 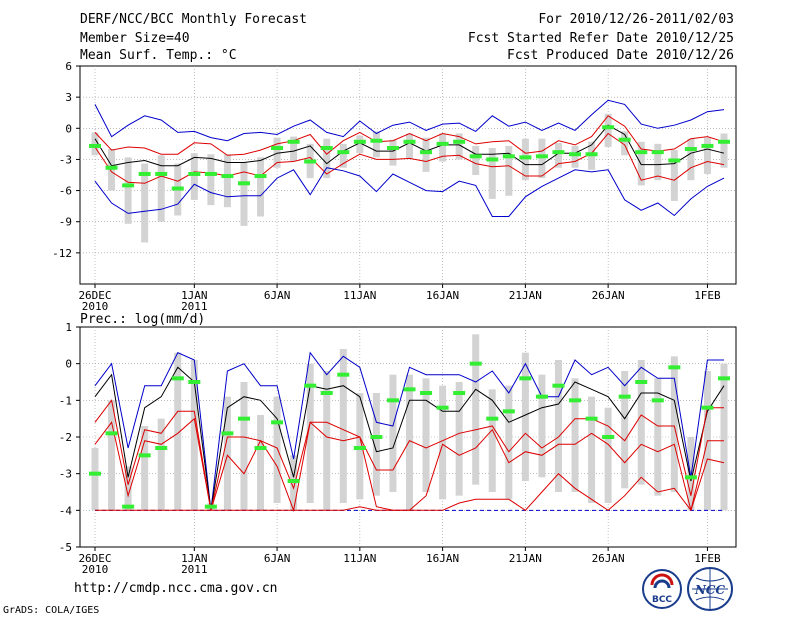 I want to click on source-url: http://cmdp.ncc.cma.gov.cn, so click(x=176, y=588).